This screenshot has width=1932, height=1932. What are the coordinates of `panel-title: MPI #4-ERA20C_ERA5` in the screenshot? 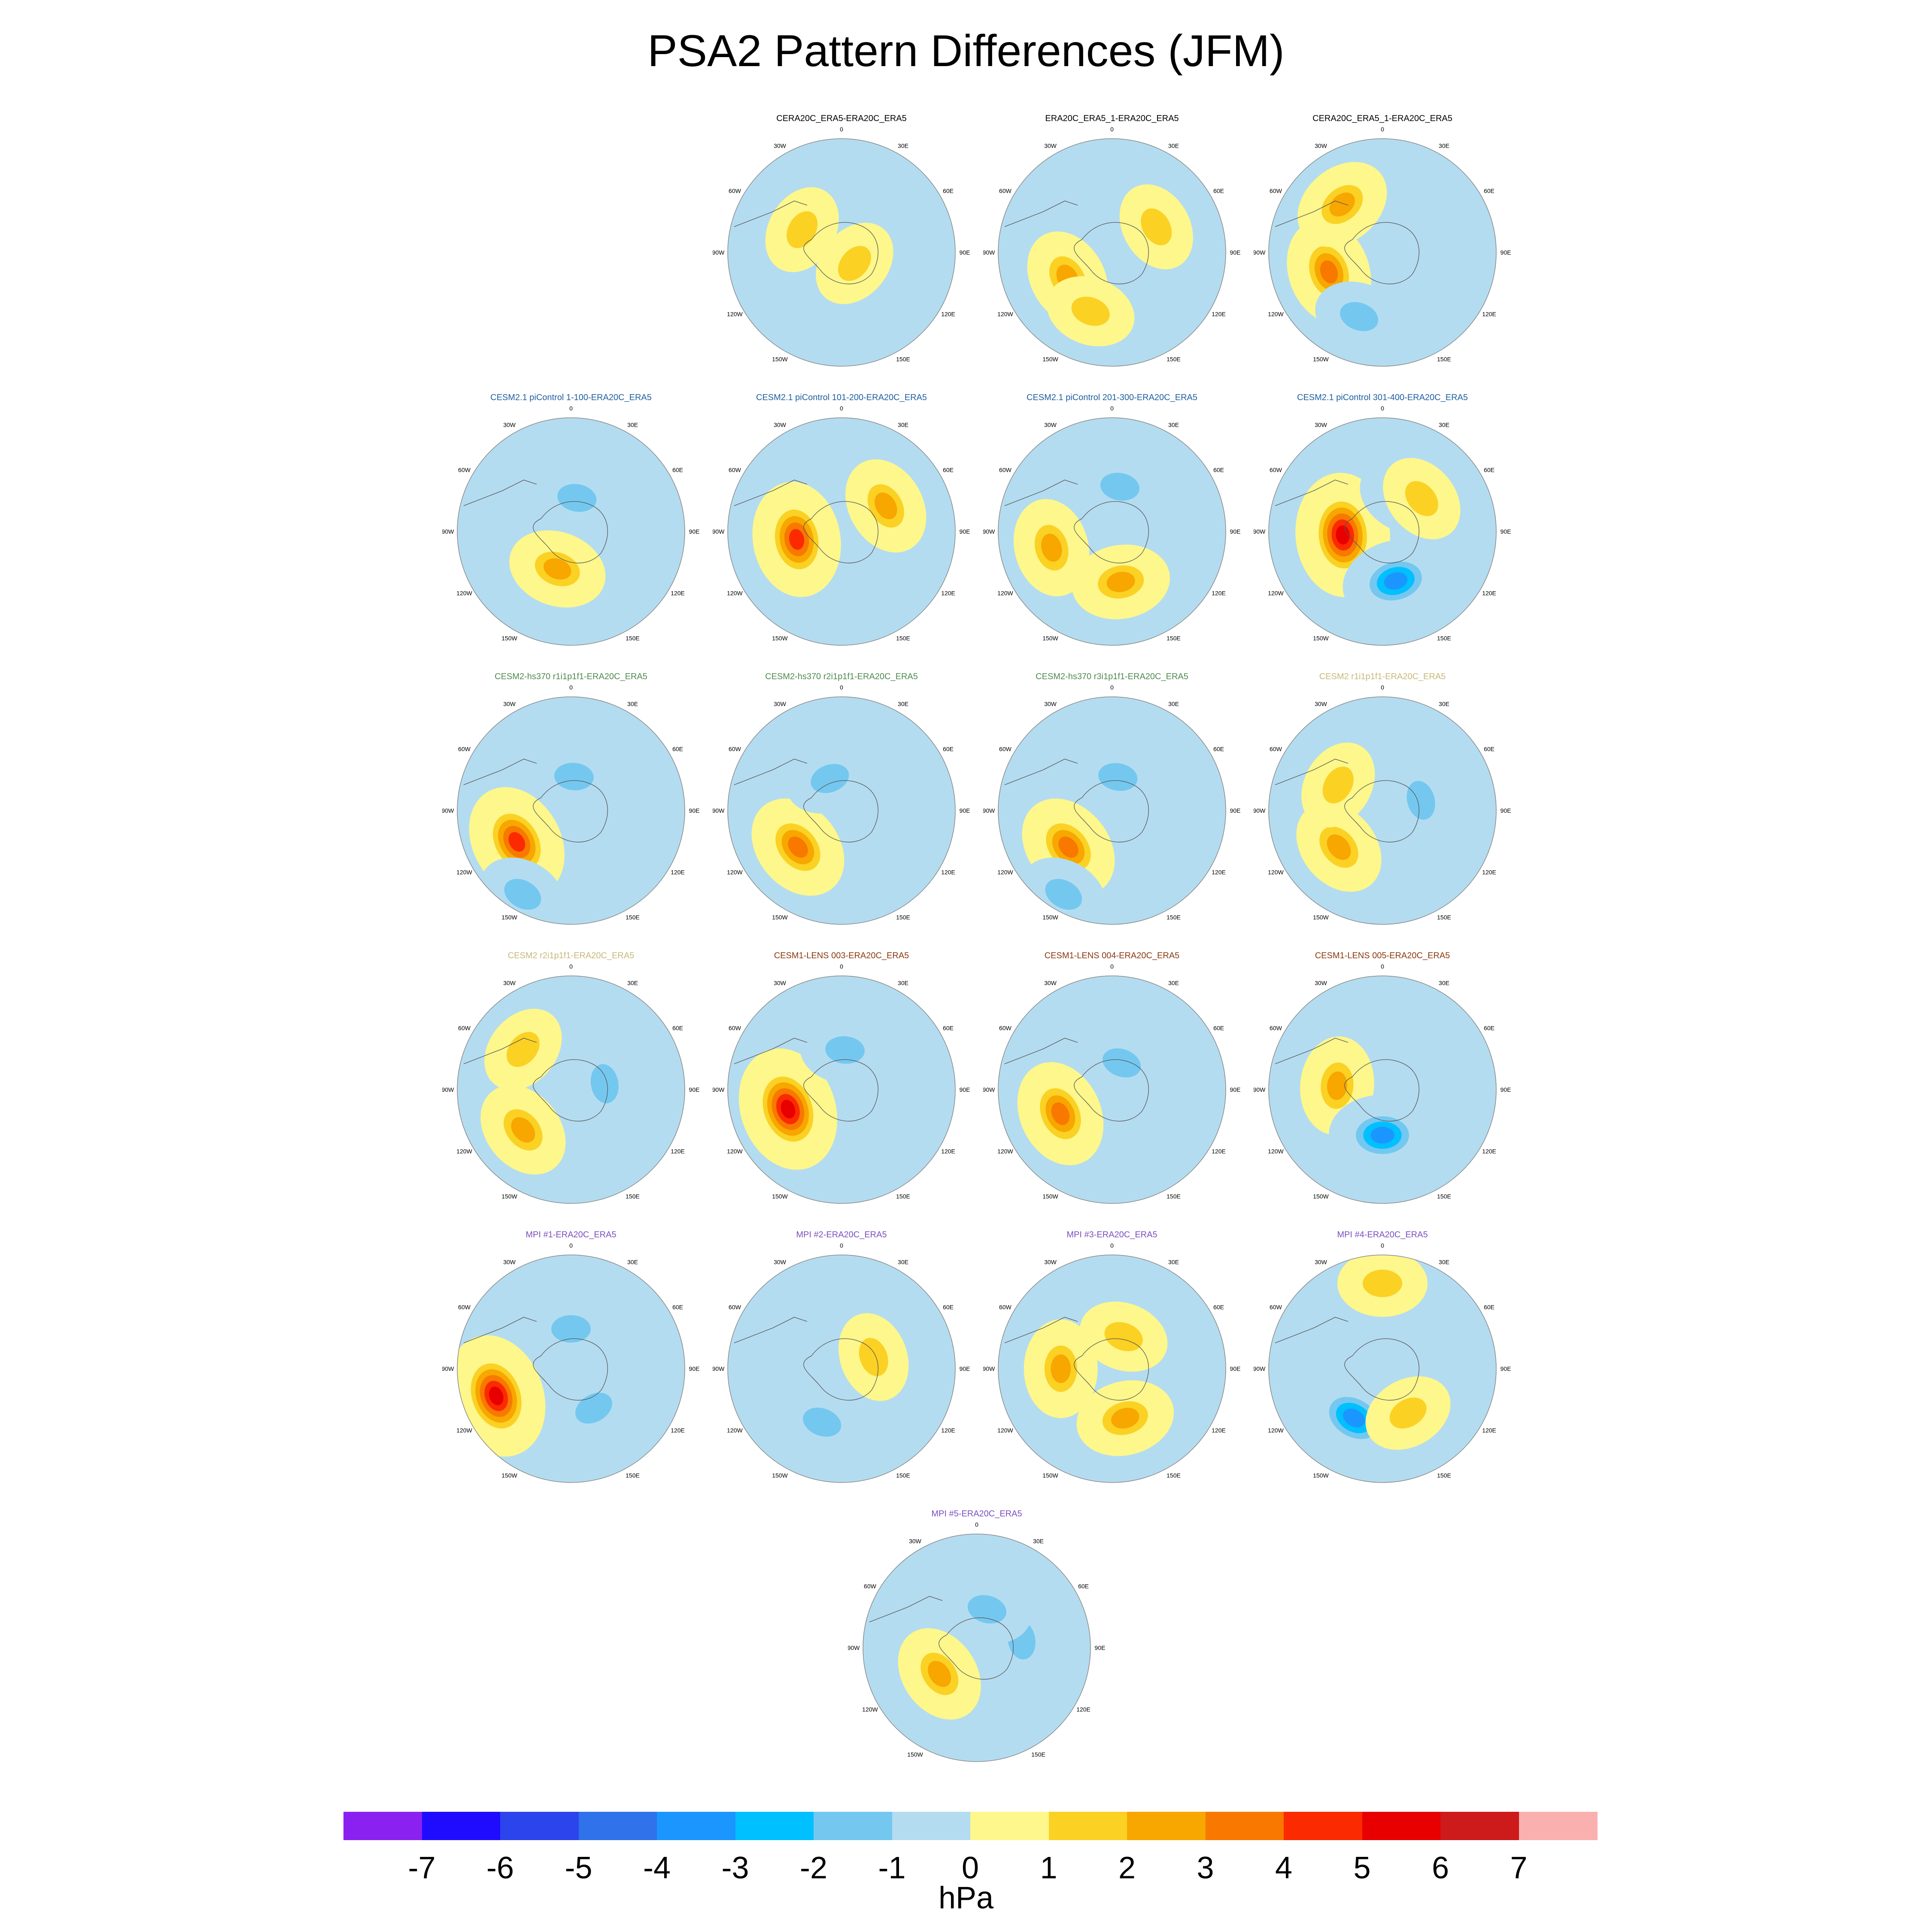 It's located at (1382, 1235).